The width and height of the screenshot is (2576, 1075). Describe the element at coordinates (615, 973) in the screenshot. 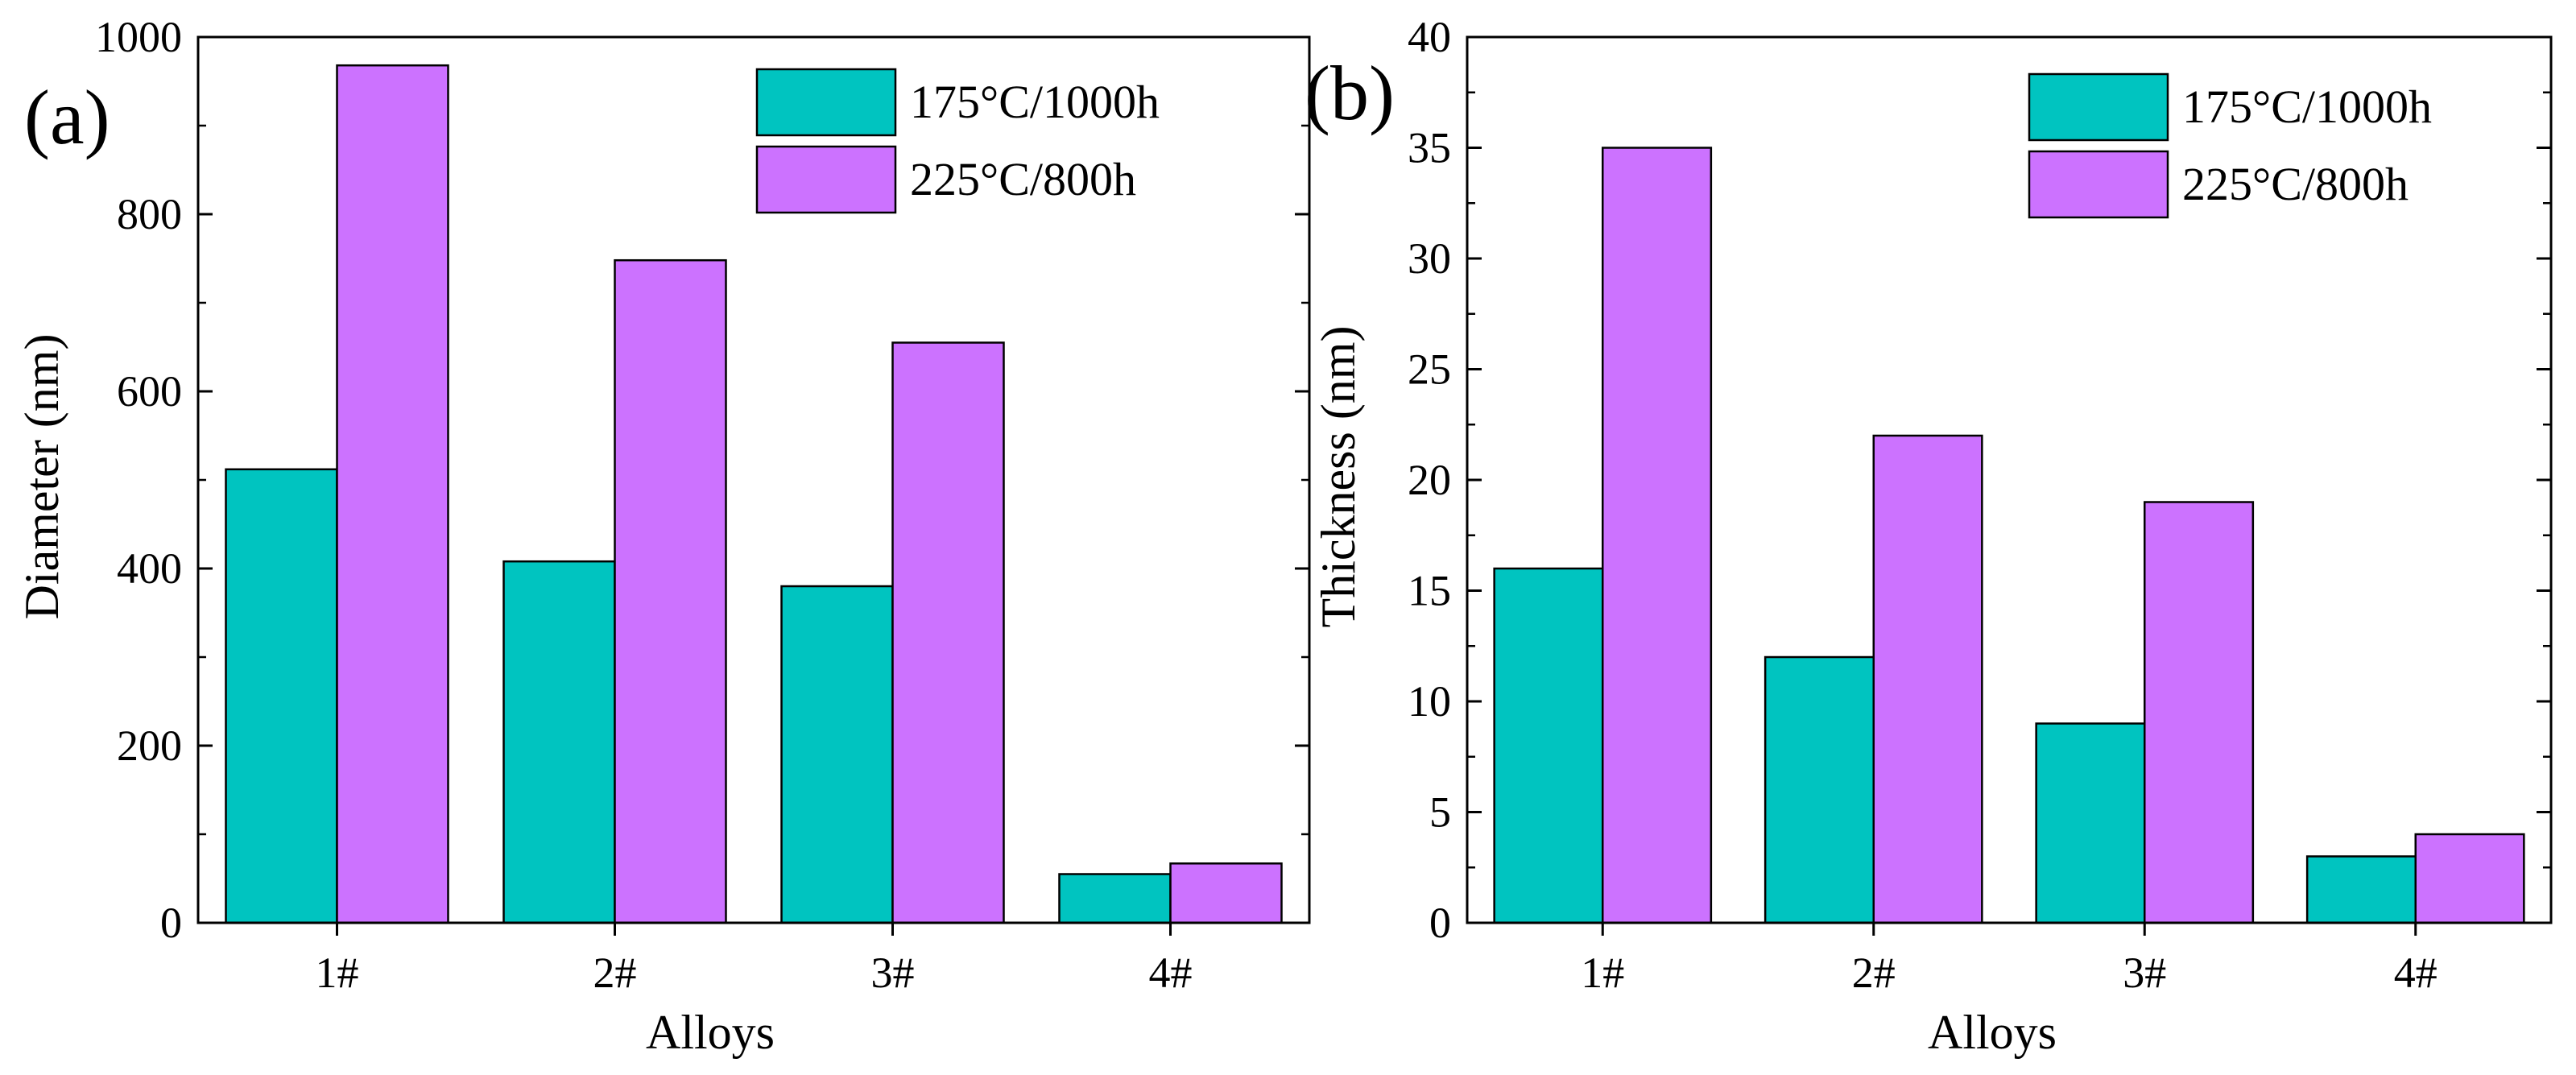

I see `x-tick-label-a: 2#` at that location.